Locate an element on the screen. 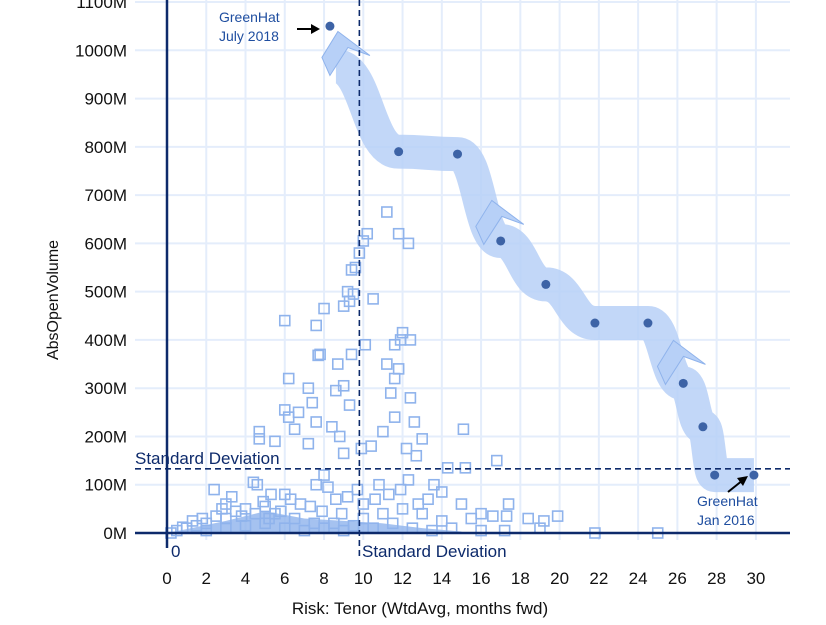 Image resolution: width=826 pixels, height=625 pixels. x-tick-label: 10 is located at coordinates (363, 578).